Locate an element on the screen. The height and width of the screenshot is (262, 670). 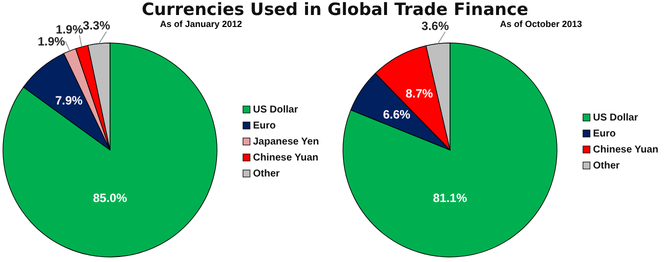
data-label: 85.0% is located at coordinates (110, 198).